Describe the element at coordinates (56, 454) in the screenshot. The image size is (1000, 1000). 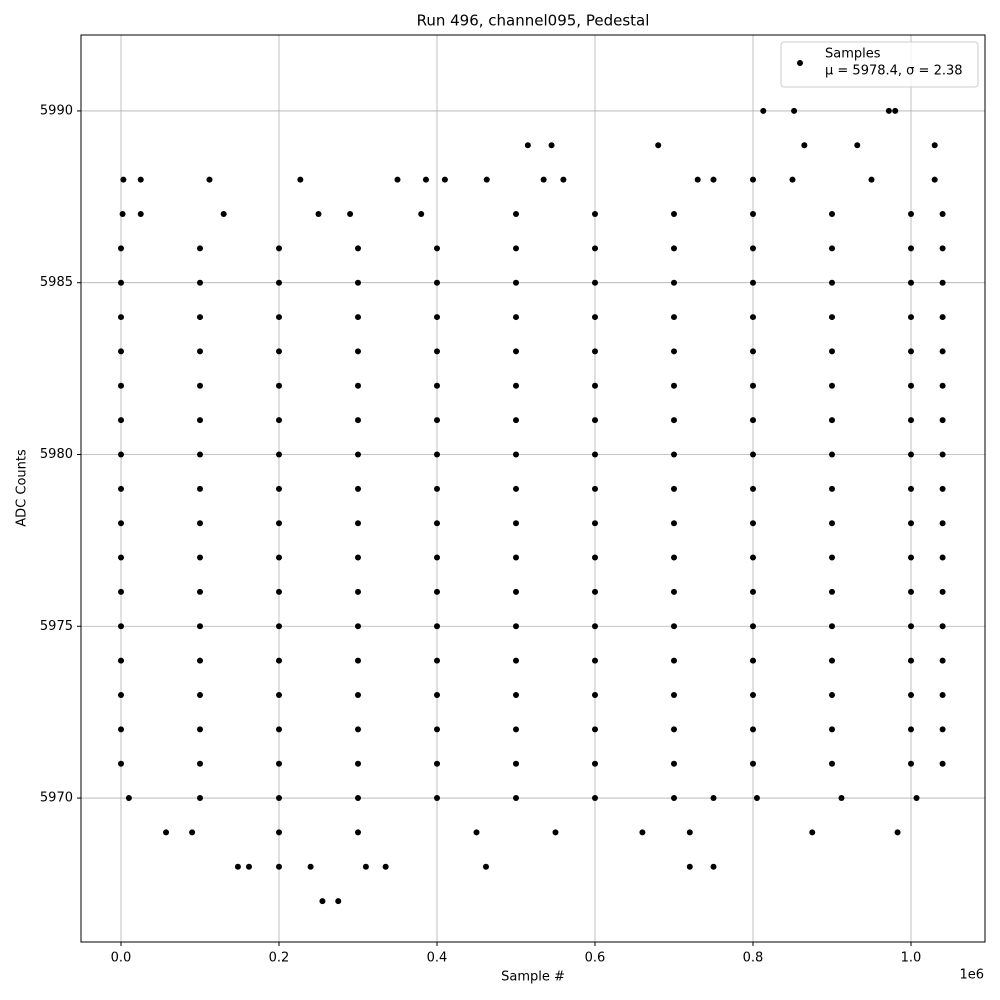
I see `y-tick-label: 5980` at that location.